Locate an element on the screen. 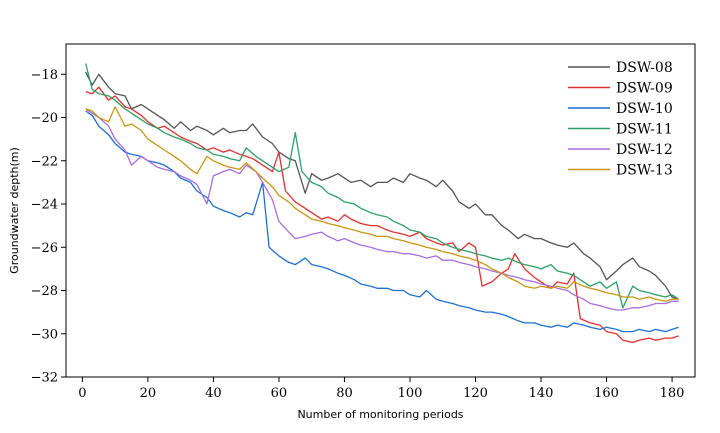 The width and height of the screenshot is (720, 433). legend-label-dsw-12: DSW-12 is located at coordinates (644, 150).